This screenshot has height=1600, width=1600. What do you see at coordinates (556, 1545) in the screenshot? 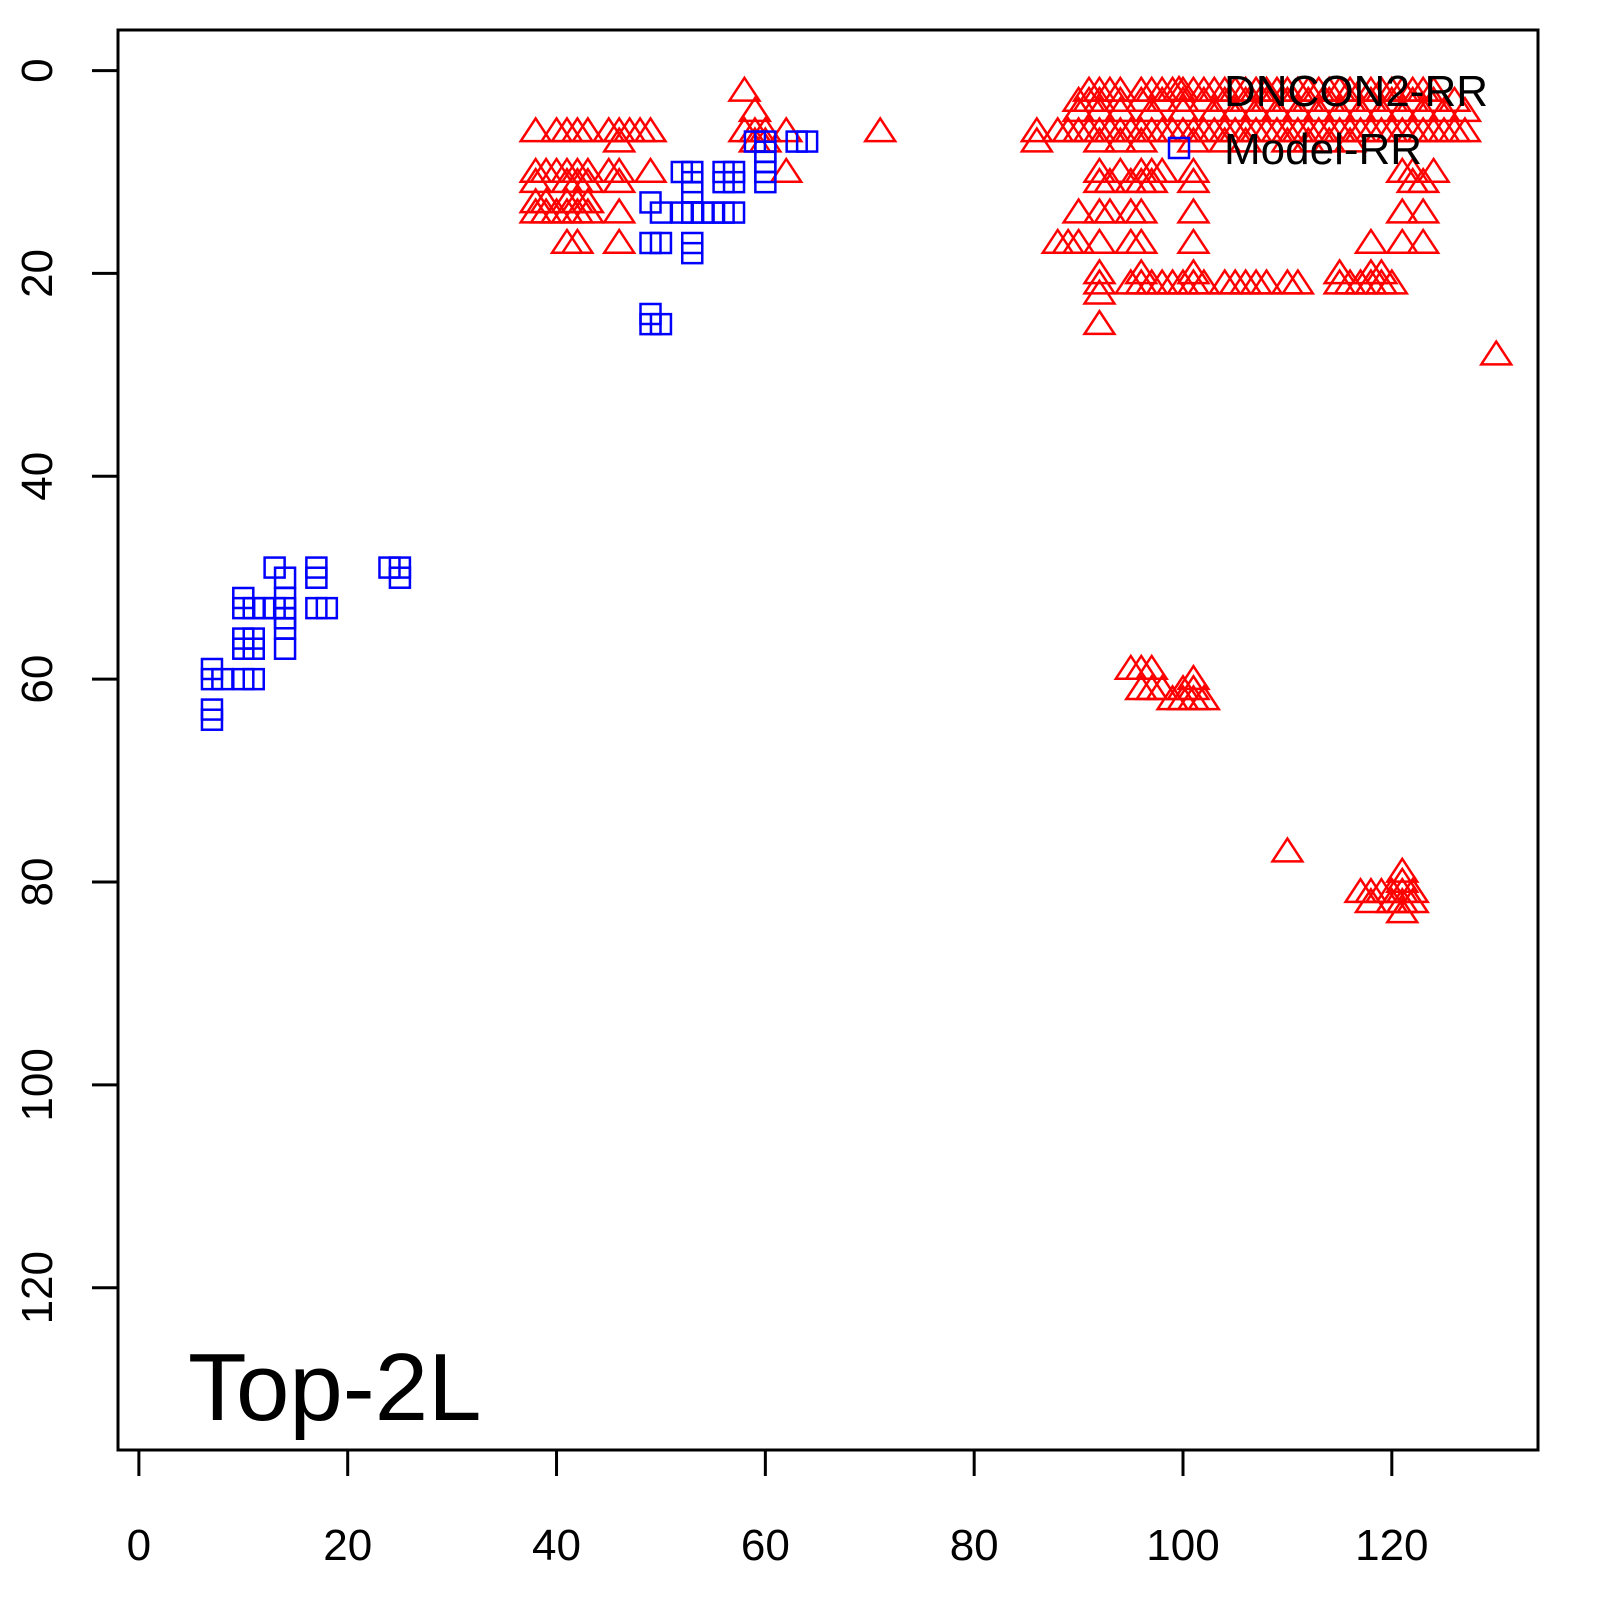
I see `x-tick-label: 40` at bounding box center [556, 1545].